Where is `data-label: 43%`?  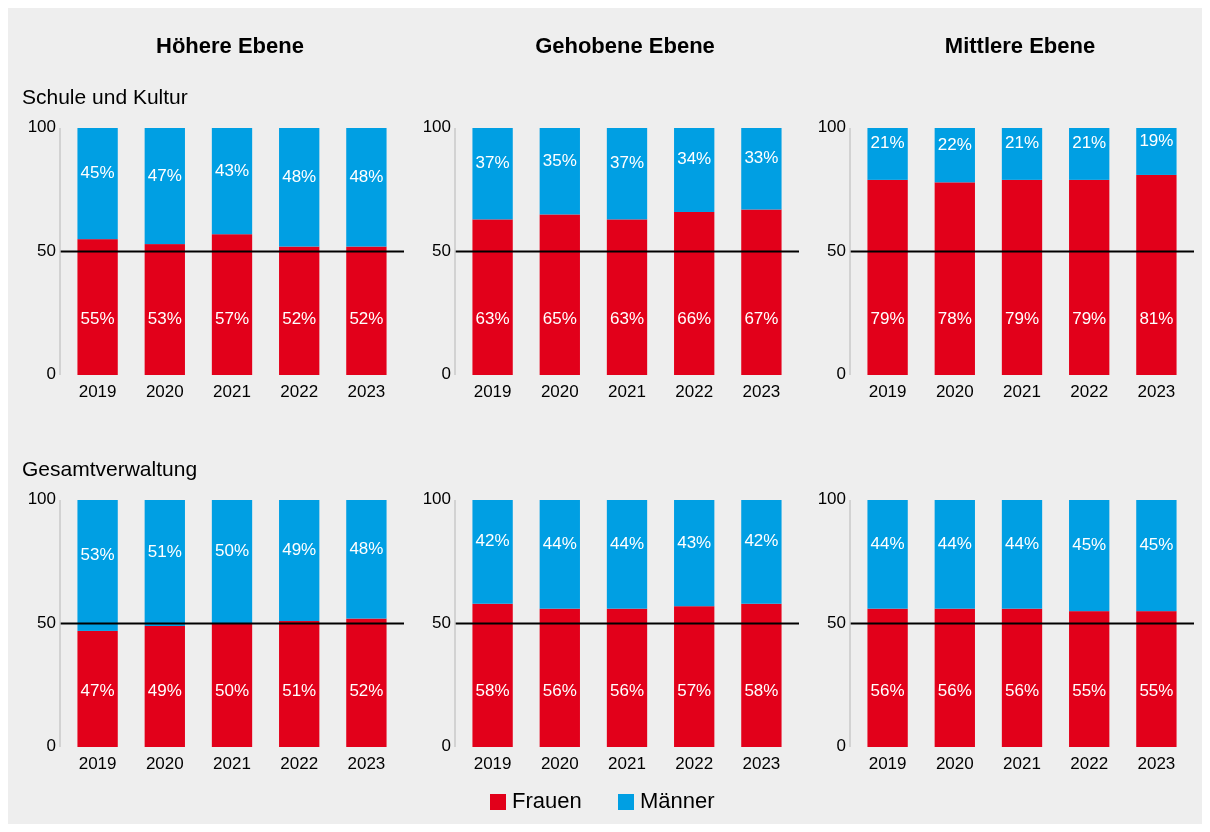 data-label: 43% is located at coordinates (694, 542).